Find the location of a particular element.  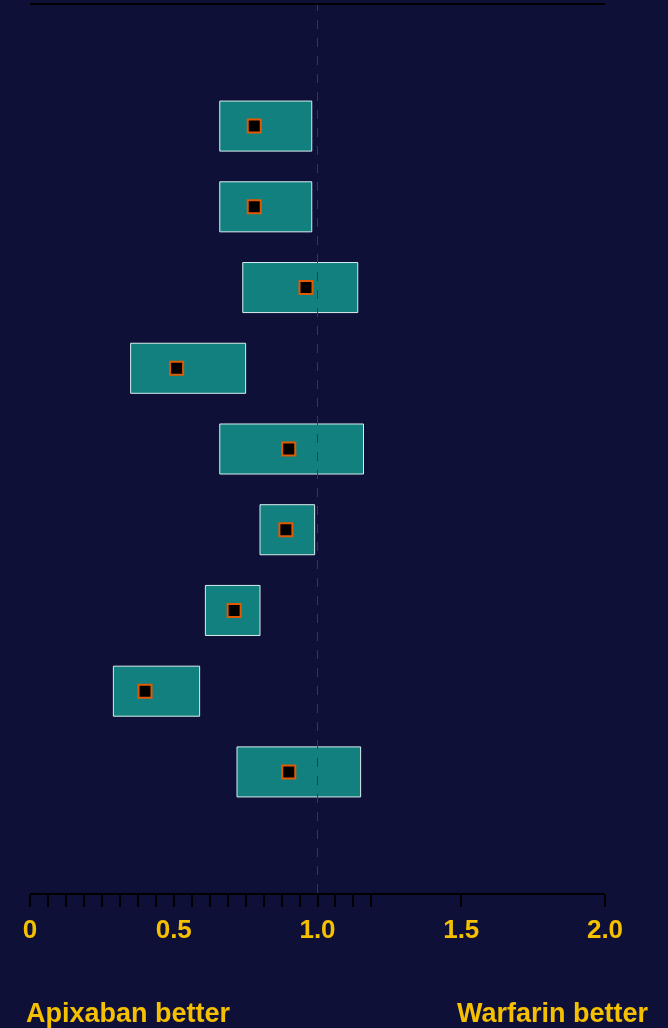

x-tick-label: 0 is located at coordinates (30, 928).